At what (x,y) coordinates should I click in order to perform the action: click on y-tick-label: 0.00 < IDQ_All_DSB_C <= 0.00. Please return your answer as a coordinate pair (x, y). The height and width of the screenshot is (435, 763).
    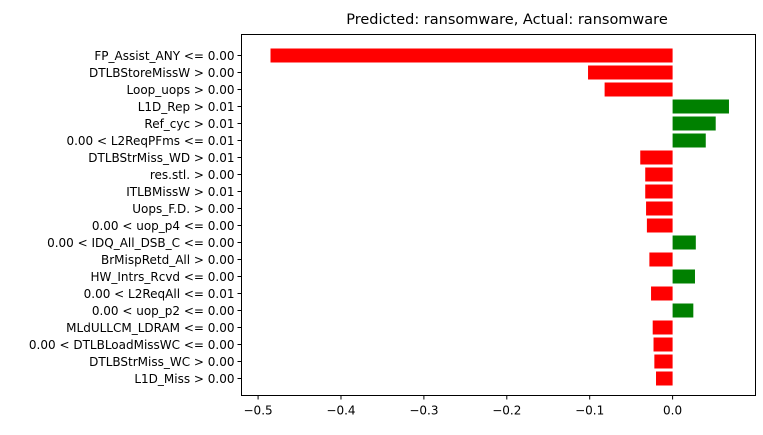
    Looking at the image, I should click on (140, 243).